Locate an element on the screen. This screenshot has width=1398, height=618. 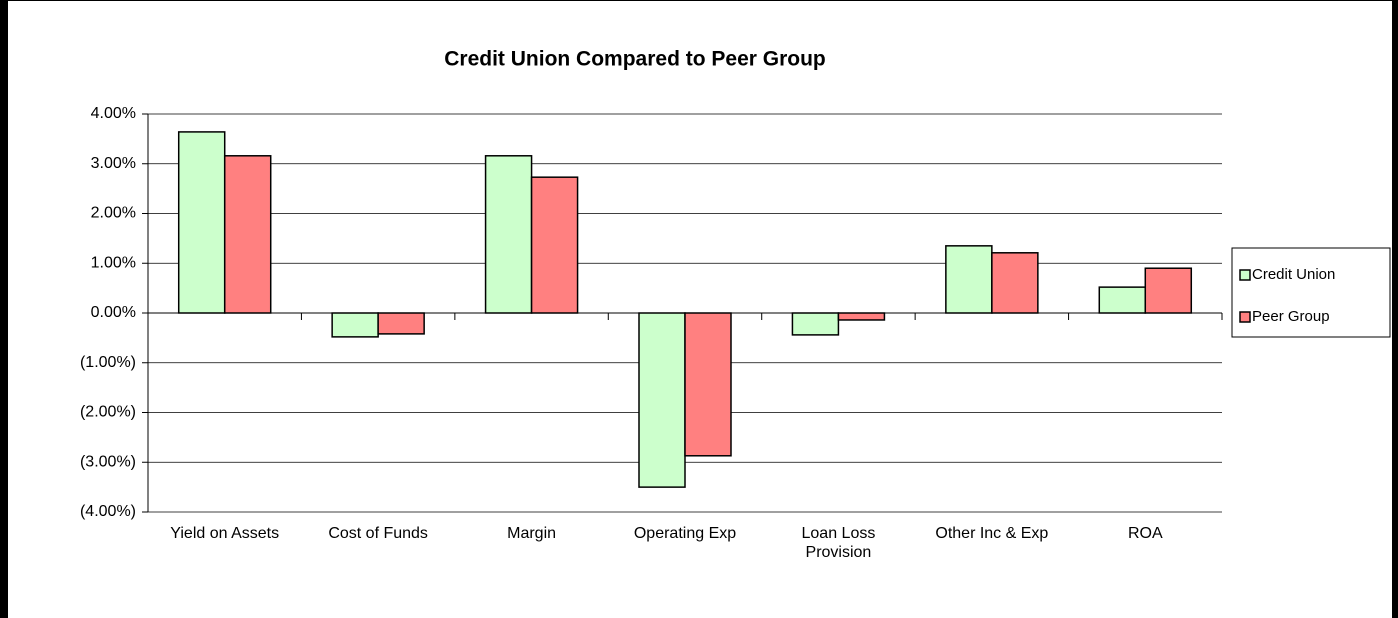
legend-label: Peer Group is located at coordinates (1291, 316).